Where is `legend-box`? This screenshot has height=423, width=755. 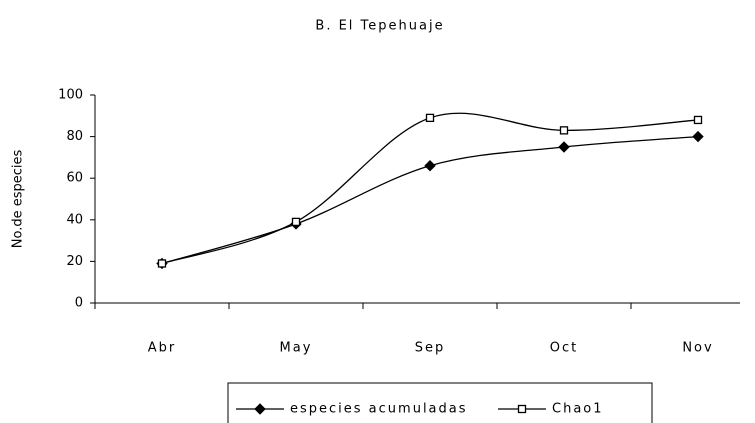
legend-box is located at coordinates (440, 402).